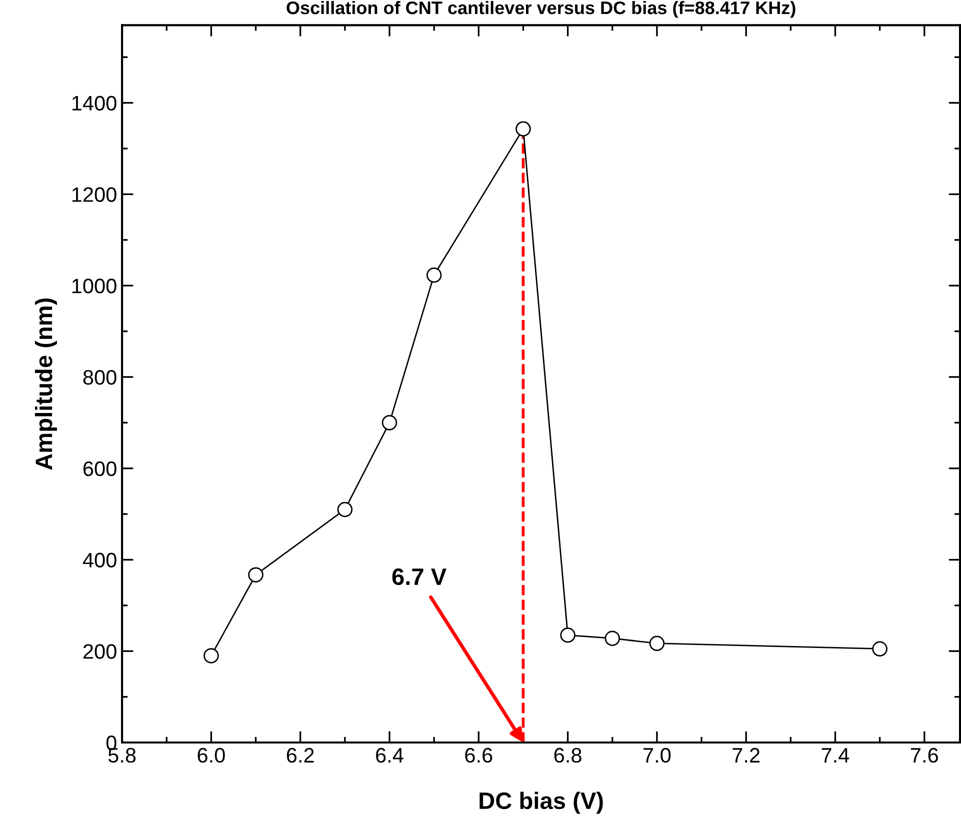 The width and height of the screenshot is (961, 839). I want to click on y-tick-label: 200, so click(99, 651).